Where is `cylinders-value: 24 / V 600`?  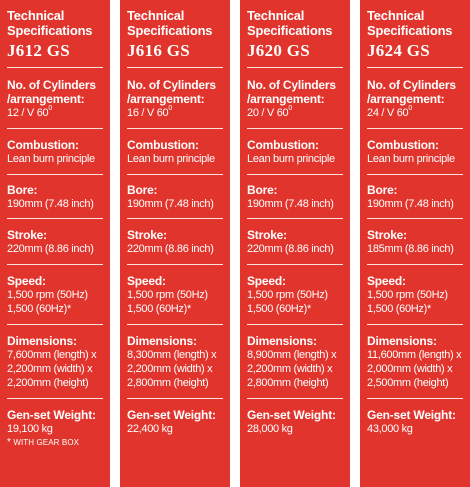 cylinders-value: 24 / V 600 is located at coordinates (417, 112).